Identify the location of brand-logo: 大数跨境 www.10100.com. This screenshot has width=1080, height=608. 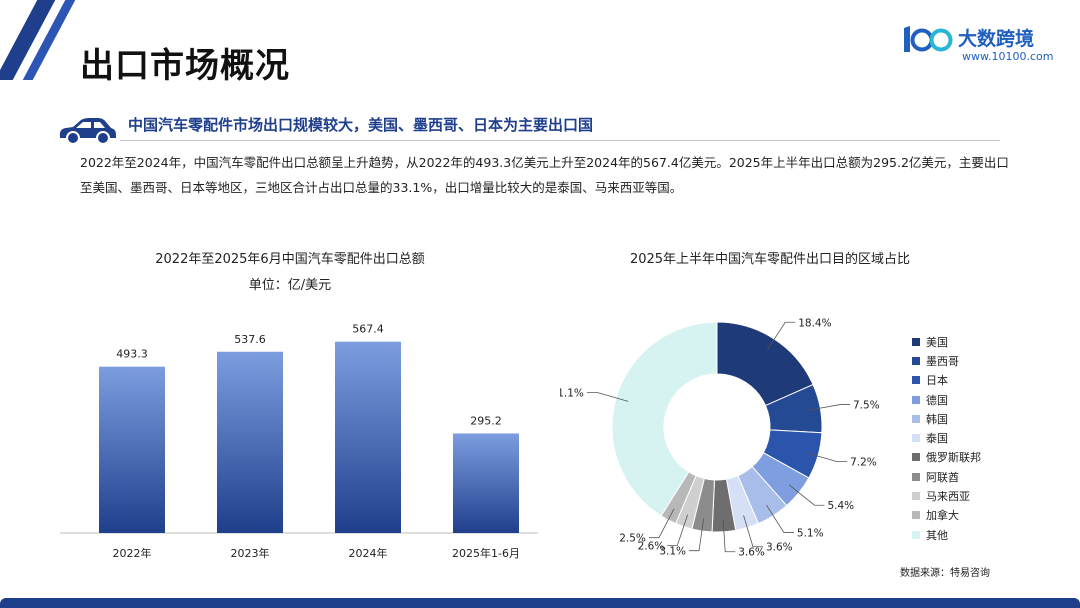
(980, 44).